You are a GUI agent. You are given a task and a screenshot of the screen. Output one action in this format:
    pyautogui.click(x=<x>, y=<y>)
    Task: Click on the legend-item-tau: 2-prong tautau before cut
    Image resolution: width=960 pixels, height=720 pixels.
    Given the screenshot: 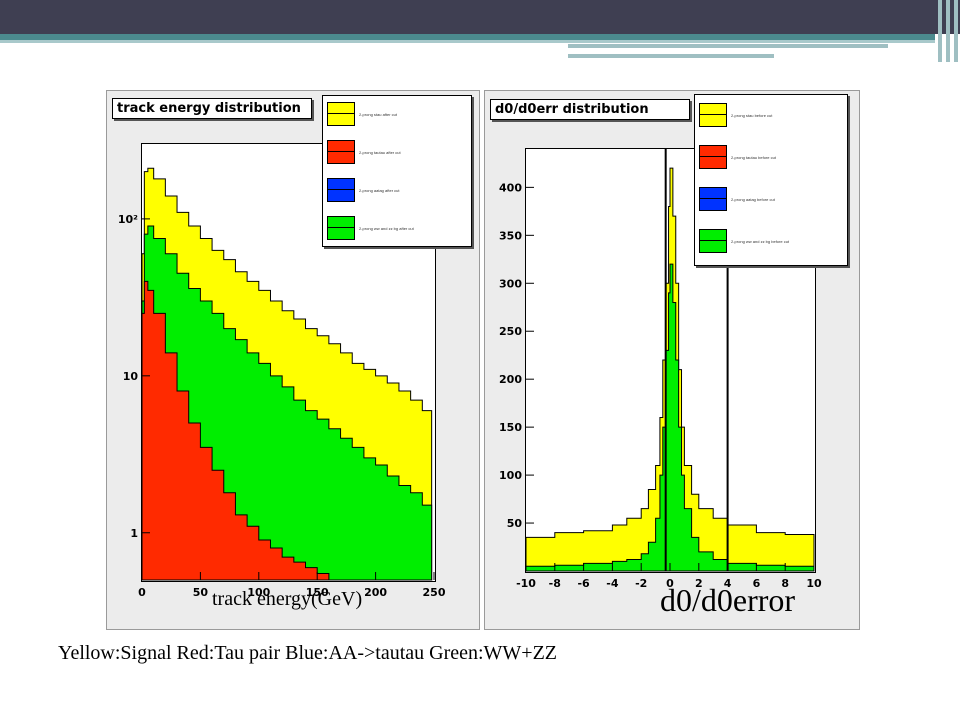 What is the action you would take?
    pyautogui.click(x=737, y=157)
    